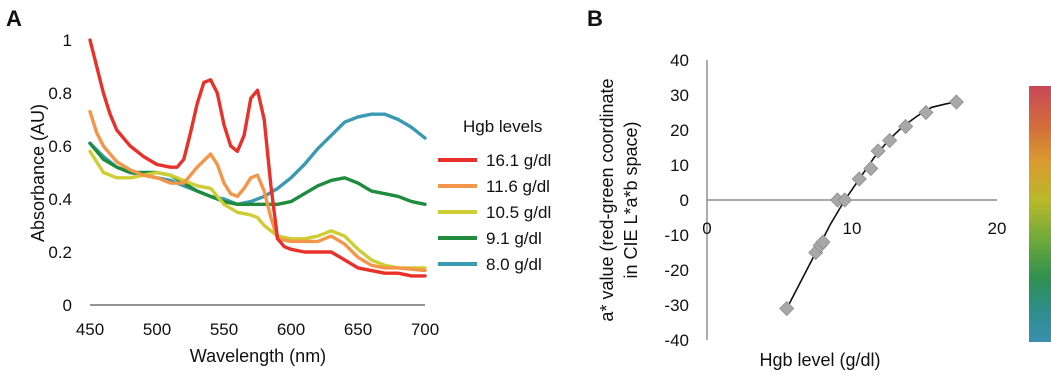 The image size is (1051, 375). I want to click on legend-label: 9.1 g/dl, so click(514, 238).